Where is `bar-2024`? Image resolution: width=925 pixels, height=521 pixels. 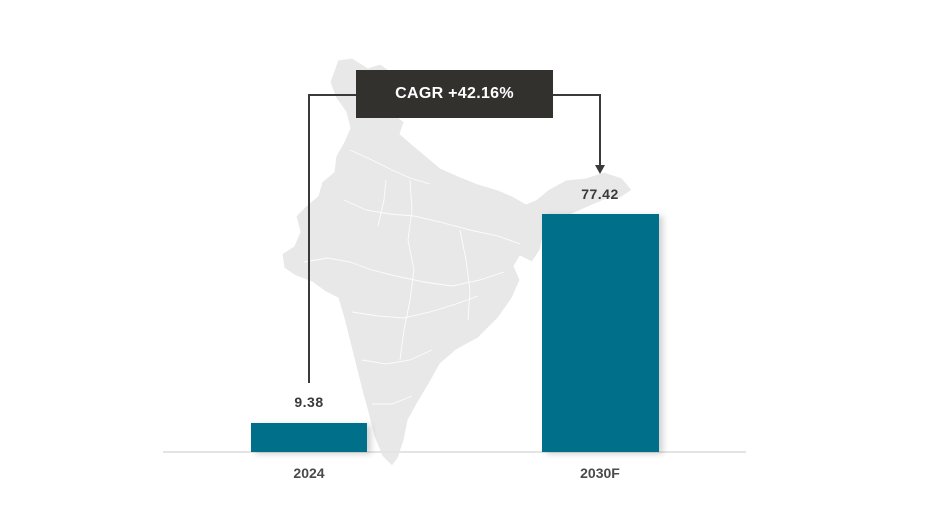
bar-2024 is located at coordinates (309, 437).